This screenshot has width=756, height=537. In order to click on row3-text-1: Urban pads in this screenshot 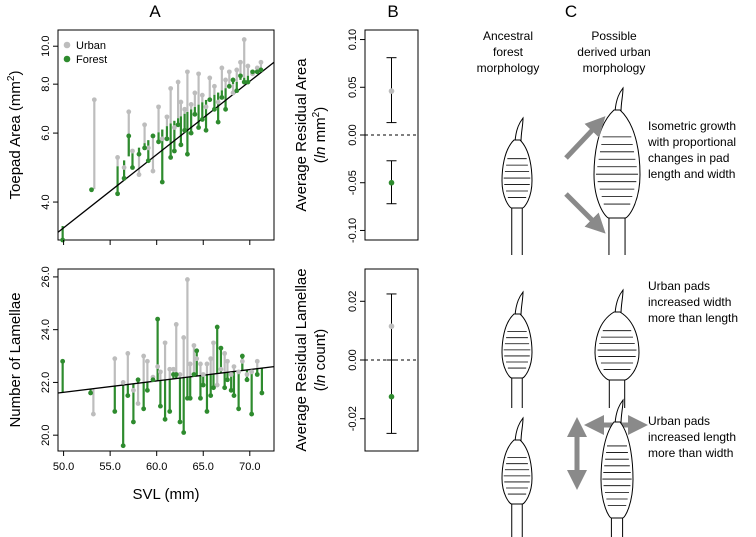, I will do `click(679, 421)`.